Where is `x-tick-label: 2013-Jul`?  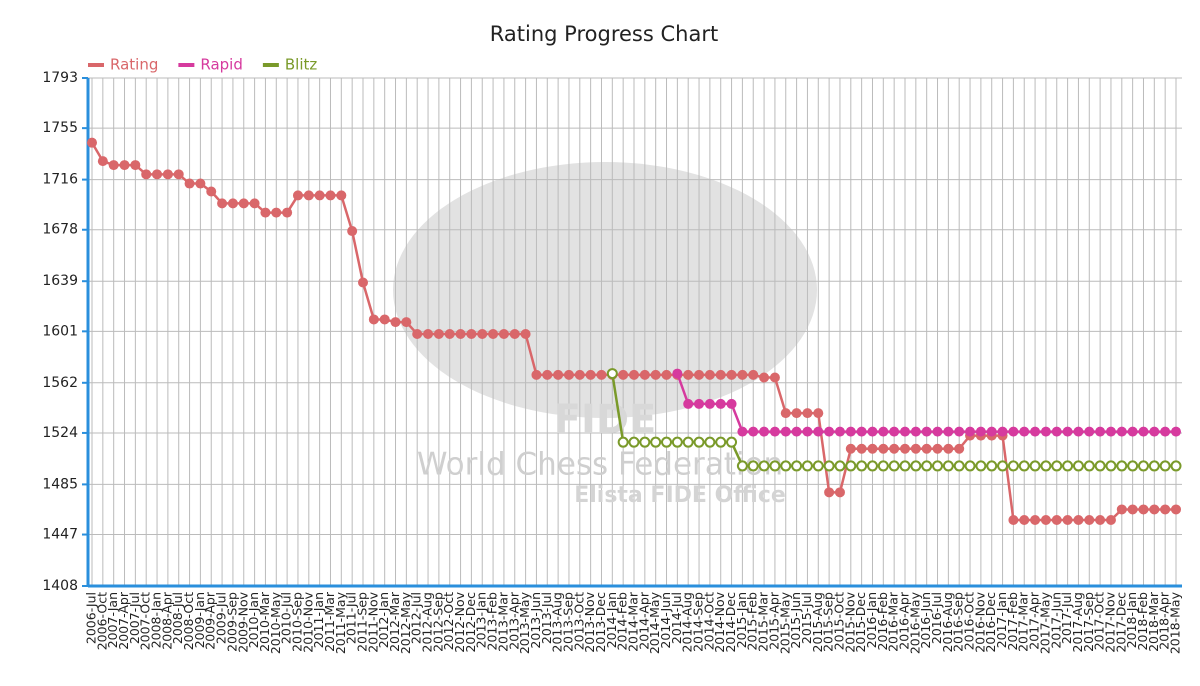 x-tick-label: 2013-Jul is located at coordinates (546, 618).